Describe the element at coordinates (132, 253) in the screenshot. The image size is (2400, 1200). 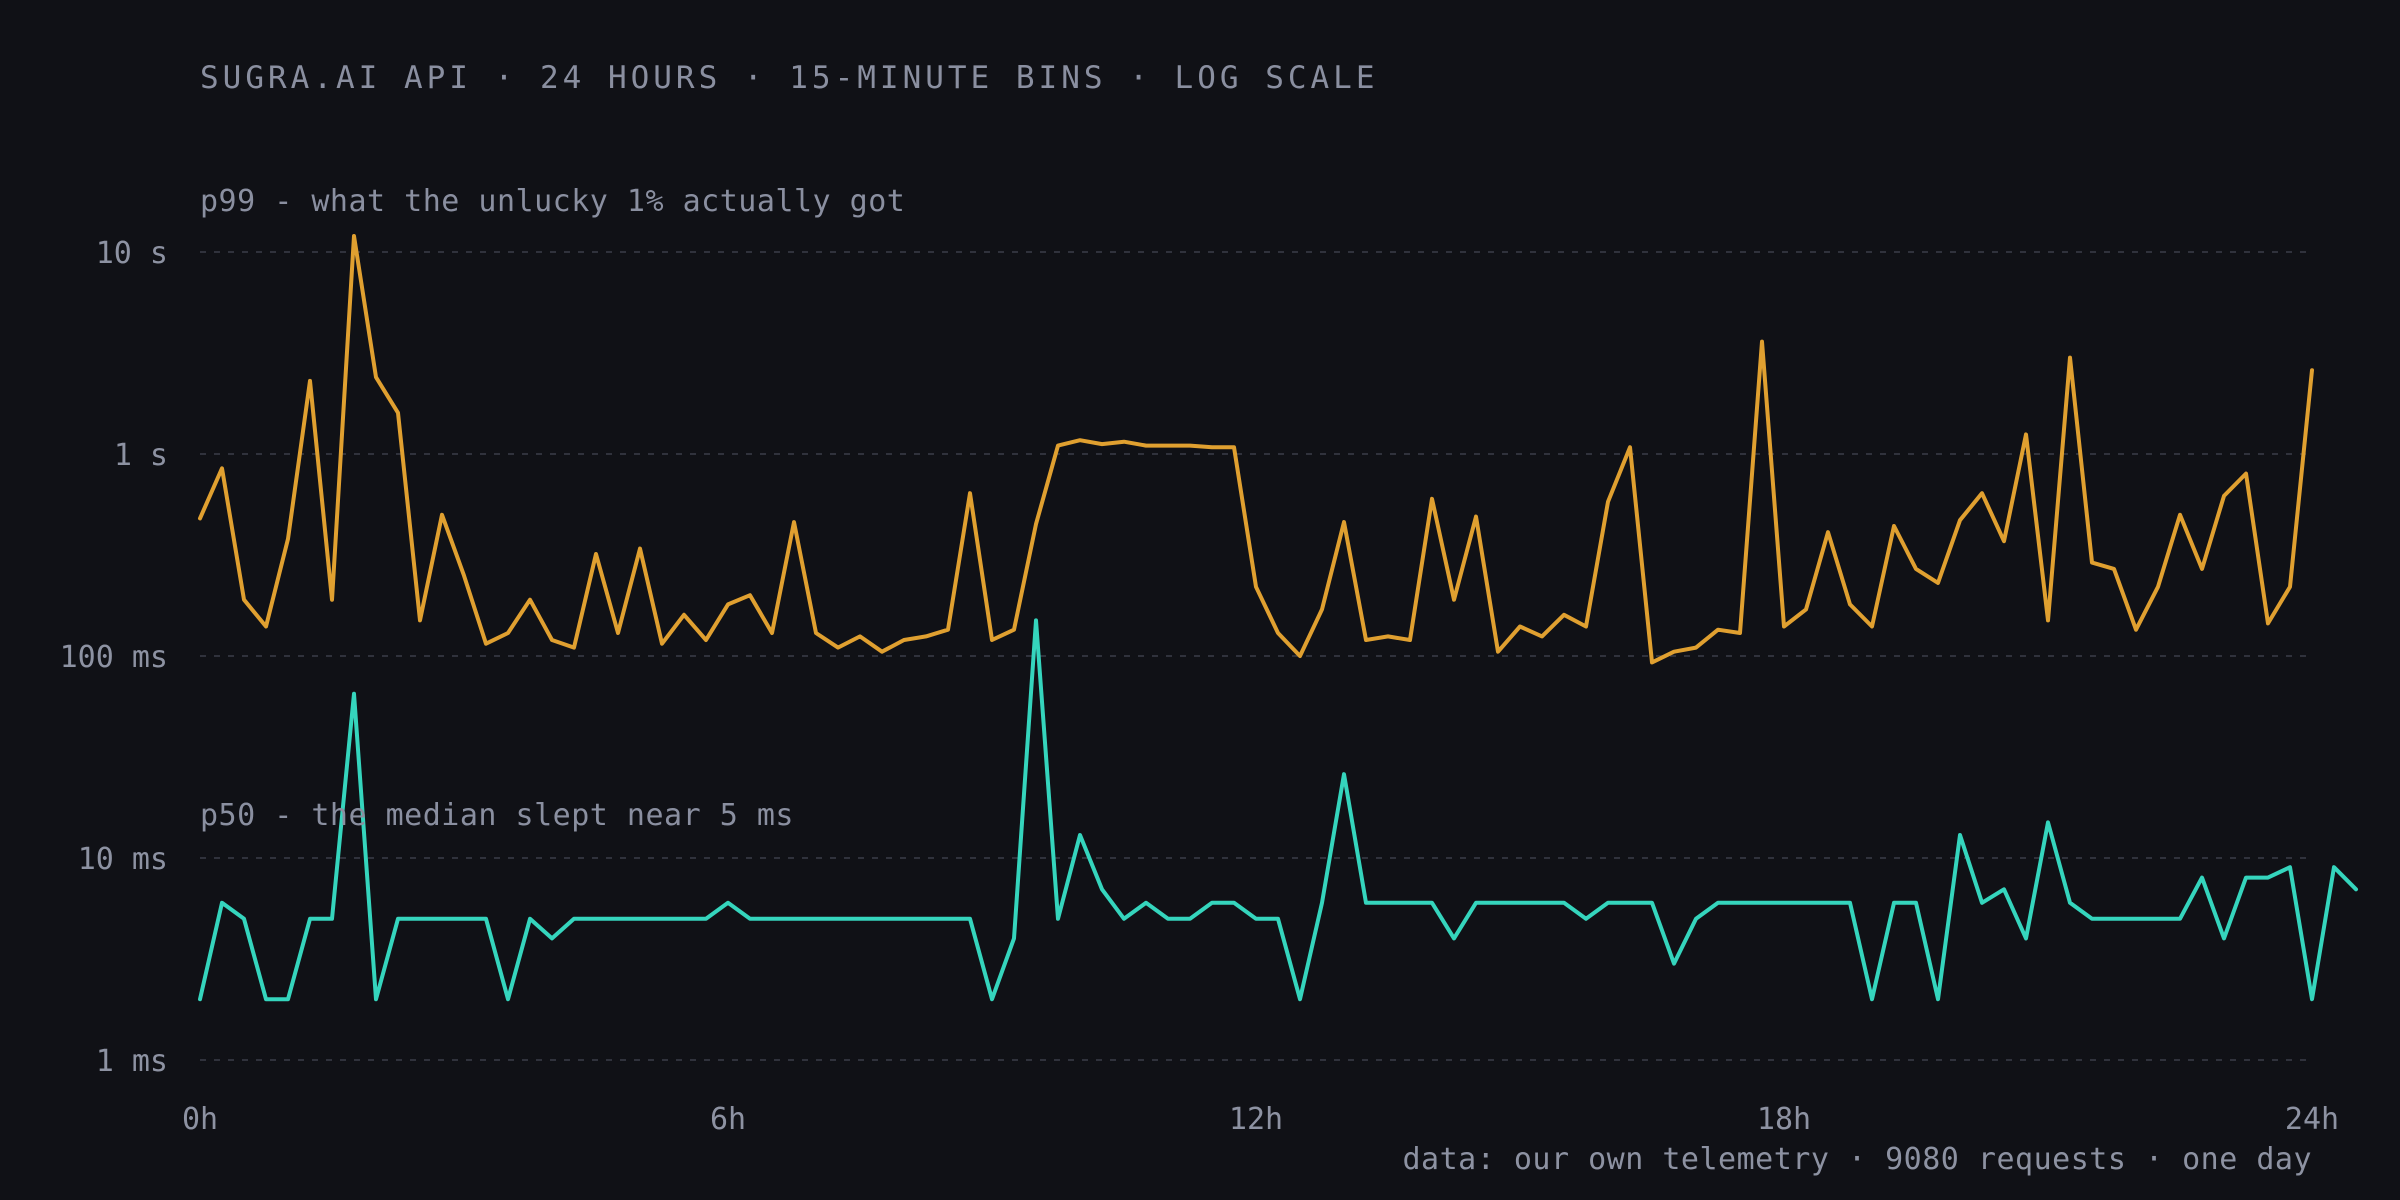
I see `y-tick-label: 10 s` at that location.